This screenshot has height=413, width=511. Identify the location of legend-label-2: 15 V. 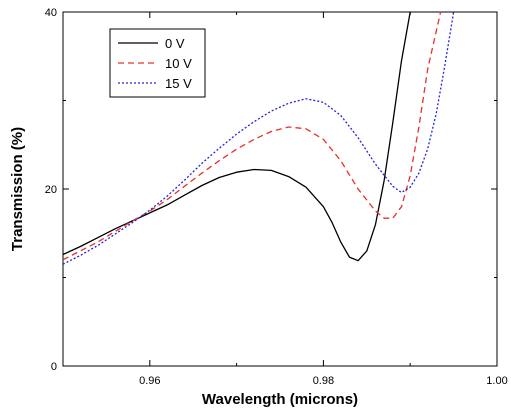
(178, 83).